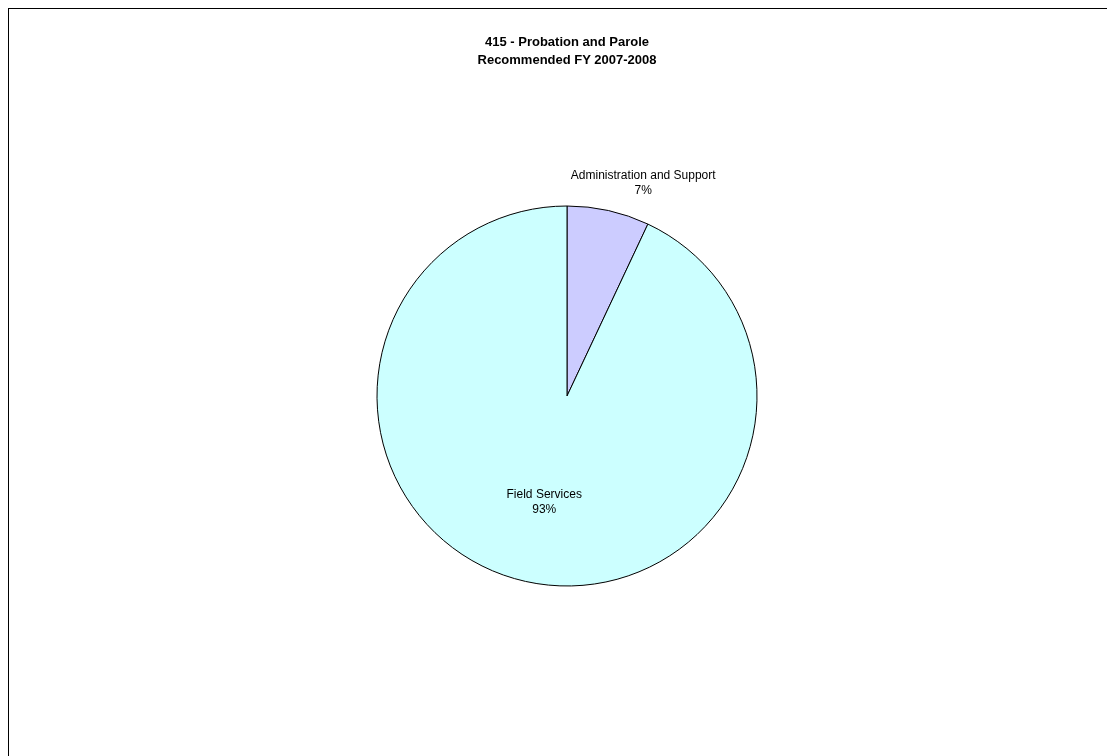  I want to click on data-label: 93%, so click(544, 508).